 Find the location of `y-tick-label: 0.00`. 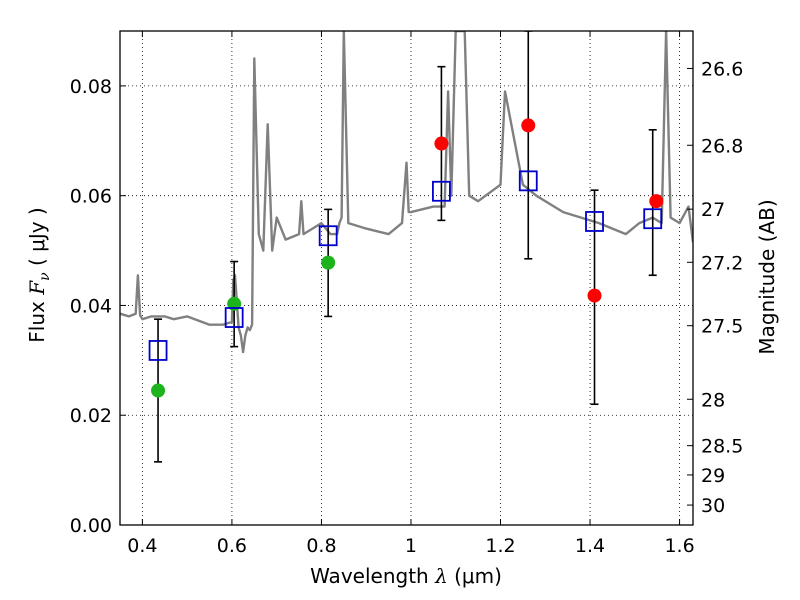

y-tick-label: 0.00 is located at coordinates (91, 526).